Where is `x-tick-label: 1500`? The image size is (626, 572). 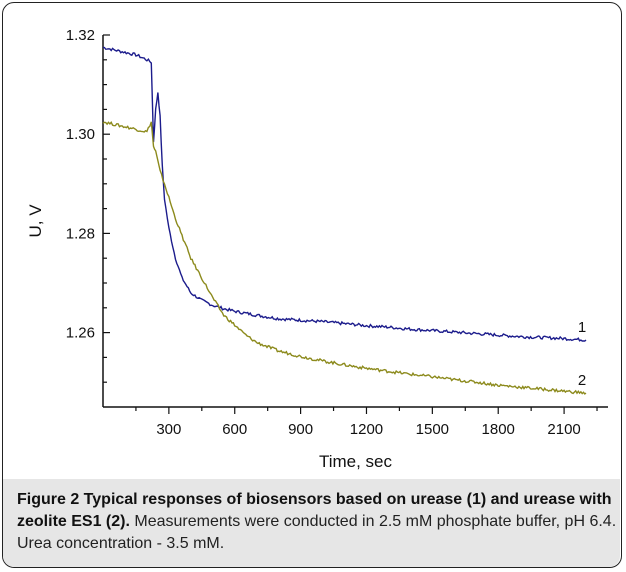
x-tick-label: 1500 is located at coordinates (432, 429).